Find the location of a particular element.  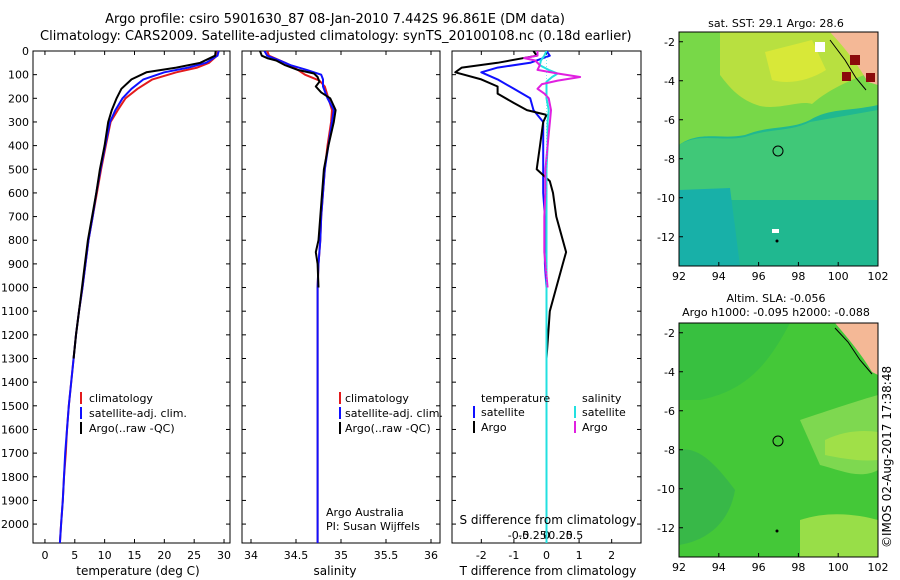

y-tick-label: 800 is located at coordinates (18, 240).